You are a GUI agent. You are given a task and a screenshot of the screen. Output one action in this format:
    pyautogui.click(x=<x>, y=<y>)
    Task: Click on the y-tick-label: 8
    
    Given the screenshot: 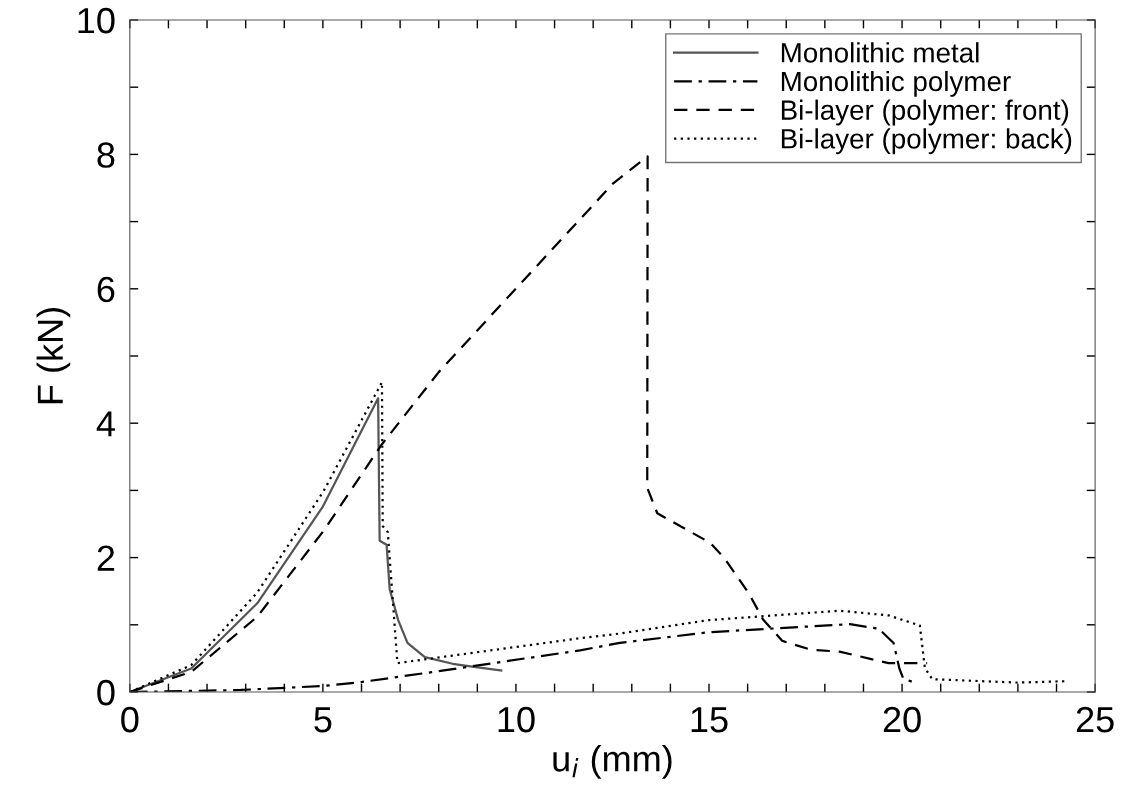 What is the action you would take?
    pyautogui.click(x=106, y=155)
    